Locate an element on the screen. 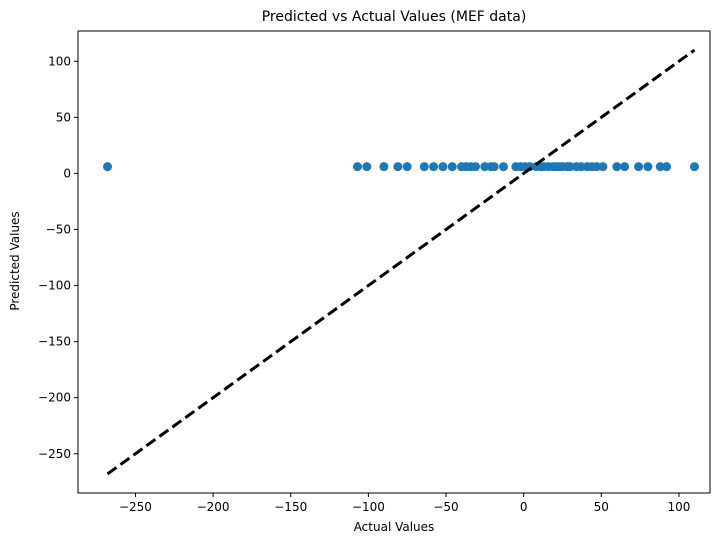  y-tick-label: 0 is located at coordinates (67, 173).